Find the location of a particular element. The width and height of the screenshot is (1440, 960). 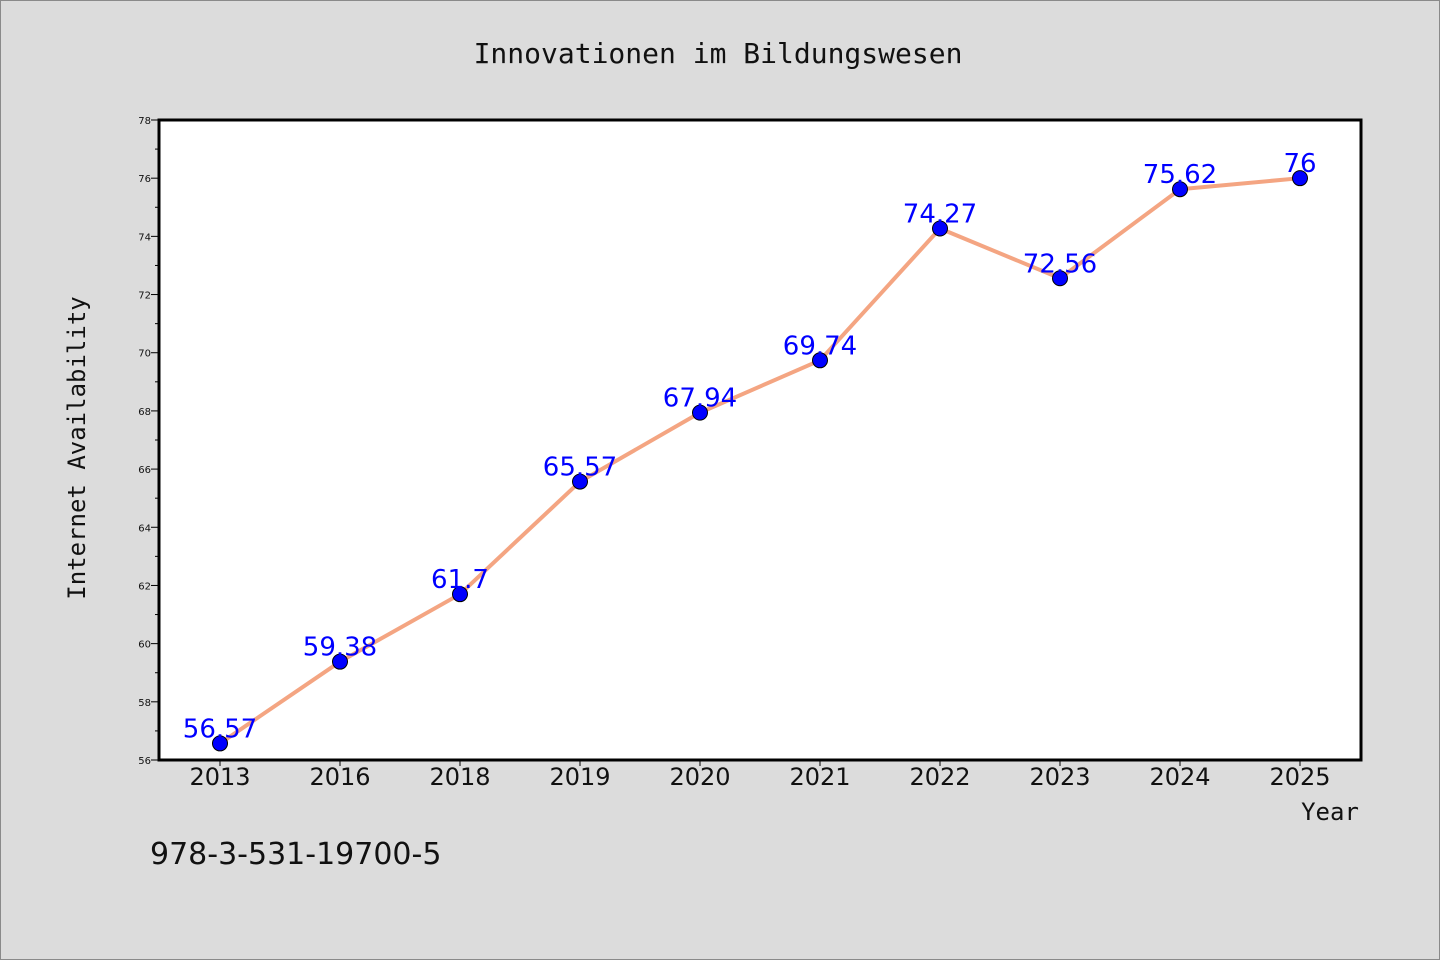

data-label: 72.56 is located at coordinates (1060, 264).